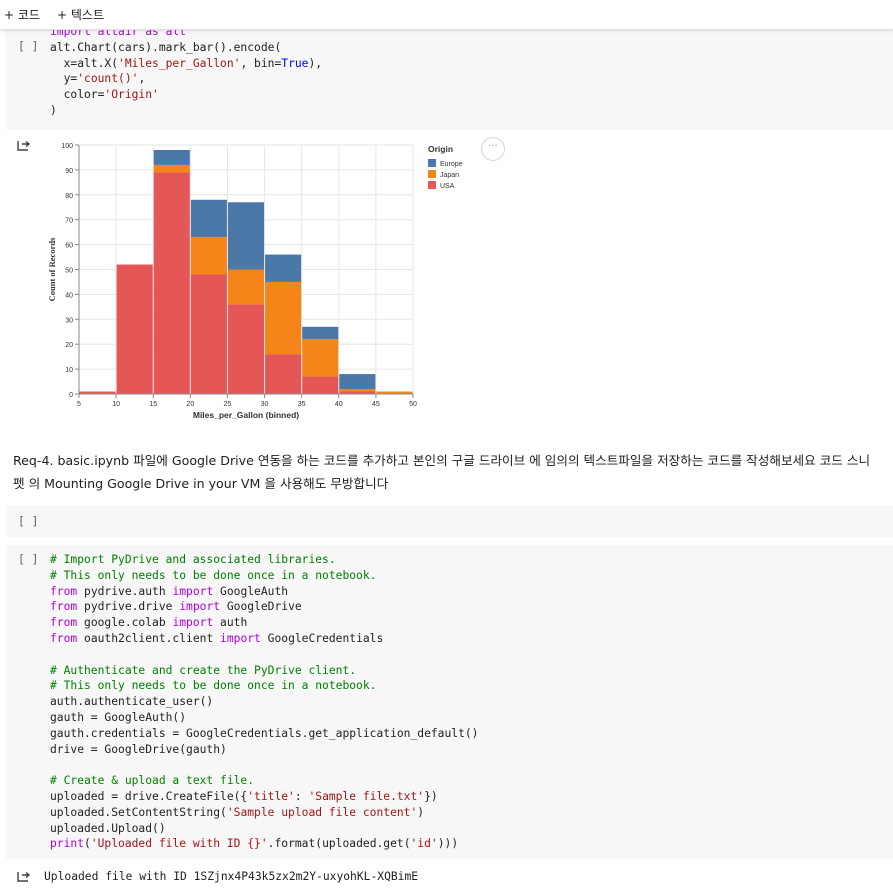 Image resolution: width=893 pixels, height=888 pixels. I want to click on x-tick-label: 50, so click(413, 404).